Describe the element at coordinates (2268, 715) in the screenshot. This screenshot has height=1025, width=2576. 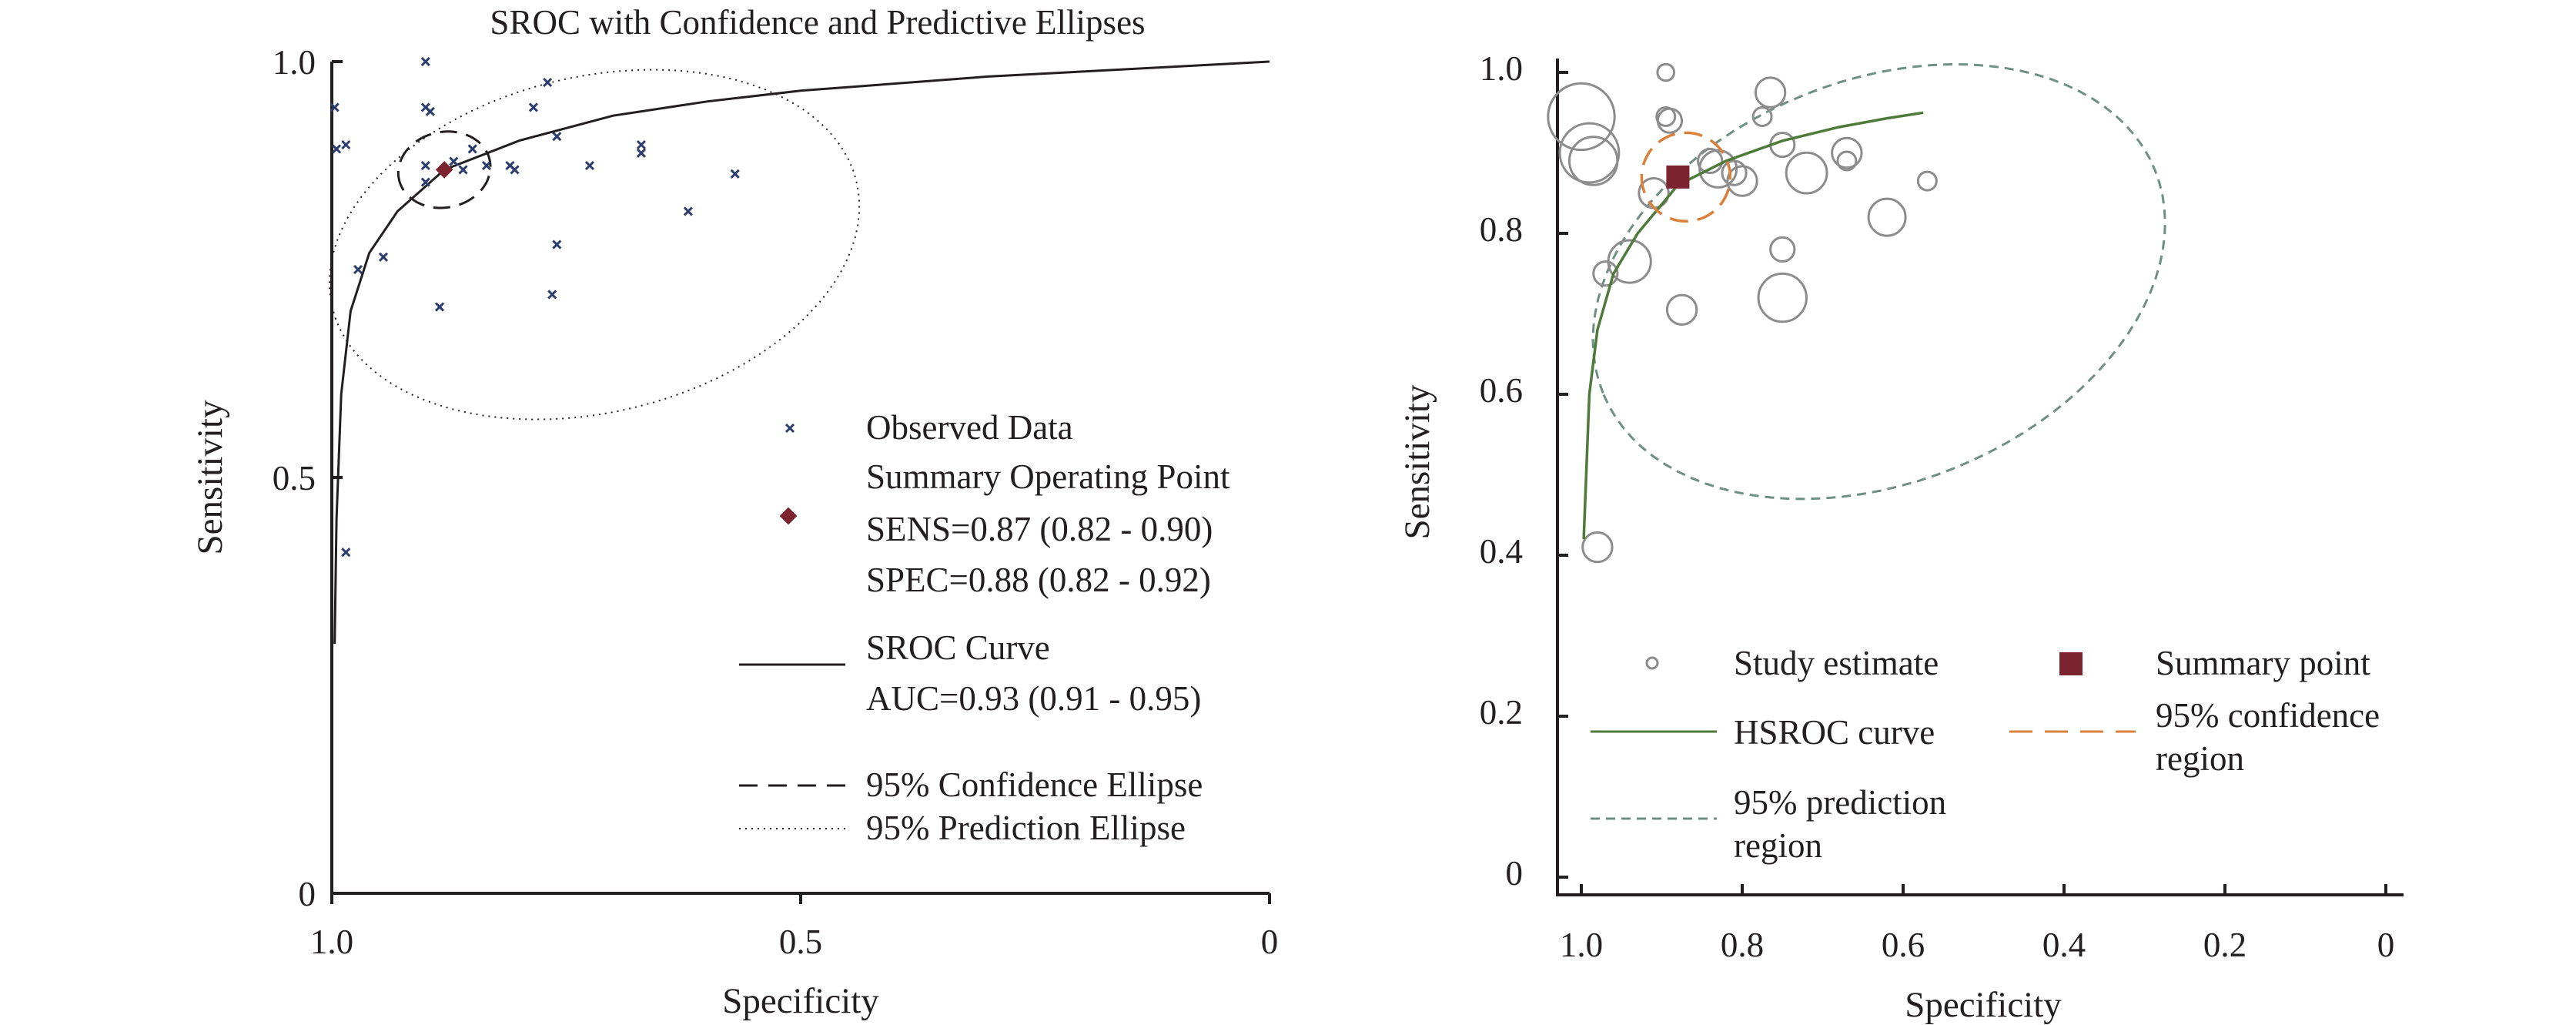
I see `legend-confidence-label-line1: 95% confidence` at that location.